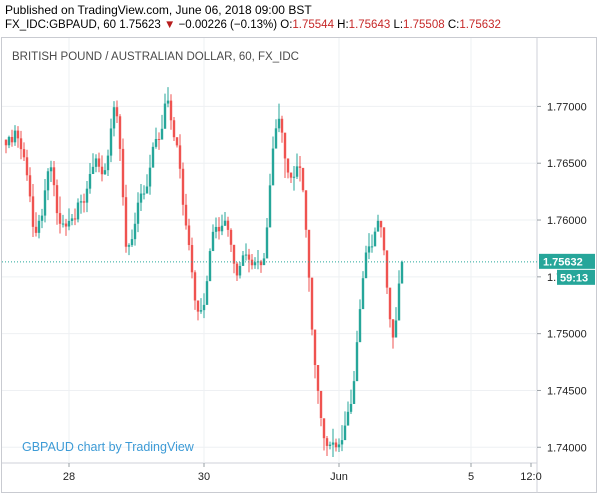 This screenshot has height=495, width=598. What do you see at coordinates (530, 477) in the screenshot?
I see `x-tick-label: 12:0` at bounding box center [530, 477].